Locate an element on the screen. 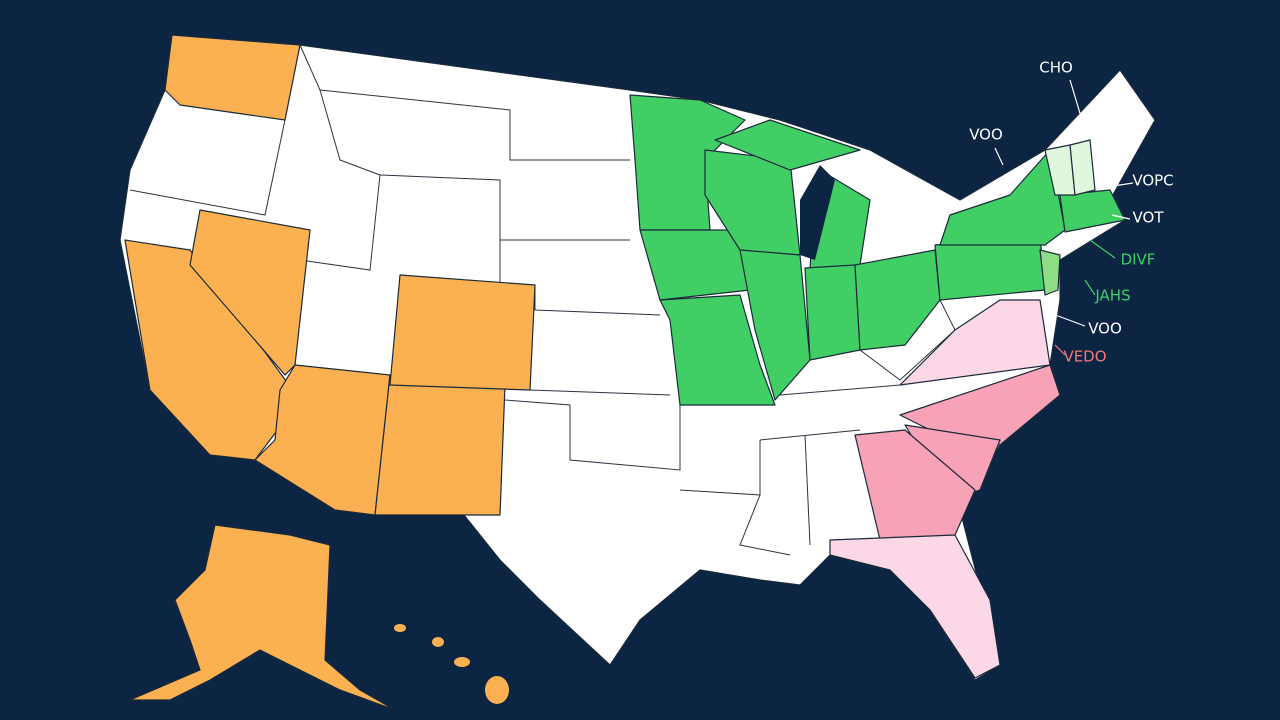 The width and height of the screenshot is (1280, 720). new-hampshire is located at coordinates (1082, 167).